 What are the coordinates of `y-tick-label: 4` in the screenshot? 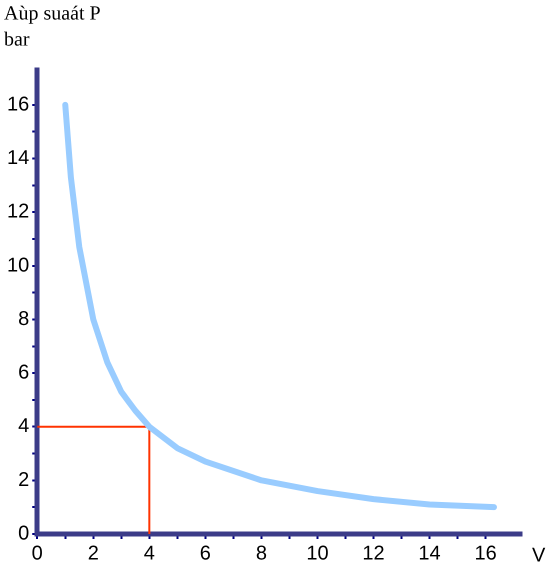 It's located at (24, 426).